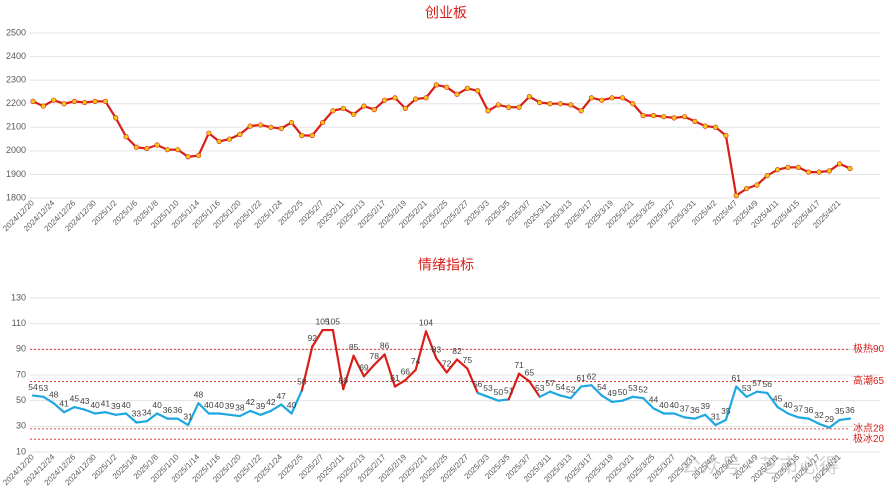 The height and width of the screenshot is (500, 893). What do you see at coordinates (16, 197) in the screenshot?
I see `y-tick-label: 1800` at bounding box center [16, 197].